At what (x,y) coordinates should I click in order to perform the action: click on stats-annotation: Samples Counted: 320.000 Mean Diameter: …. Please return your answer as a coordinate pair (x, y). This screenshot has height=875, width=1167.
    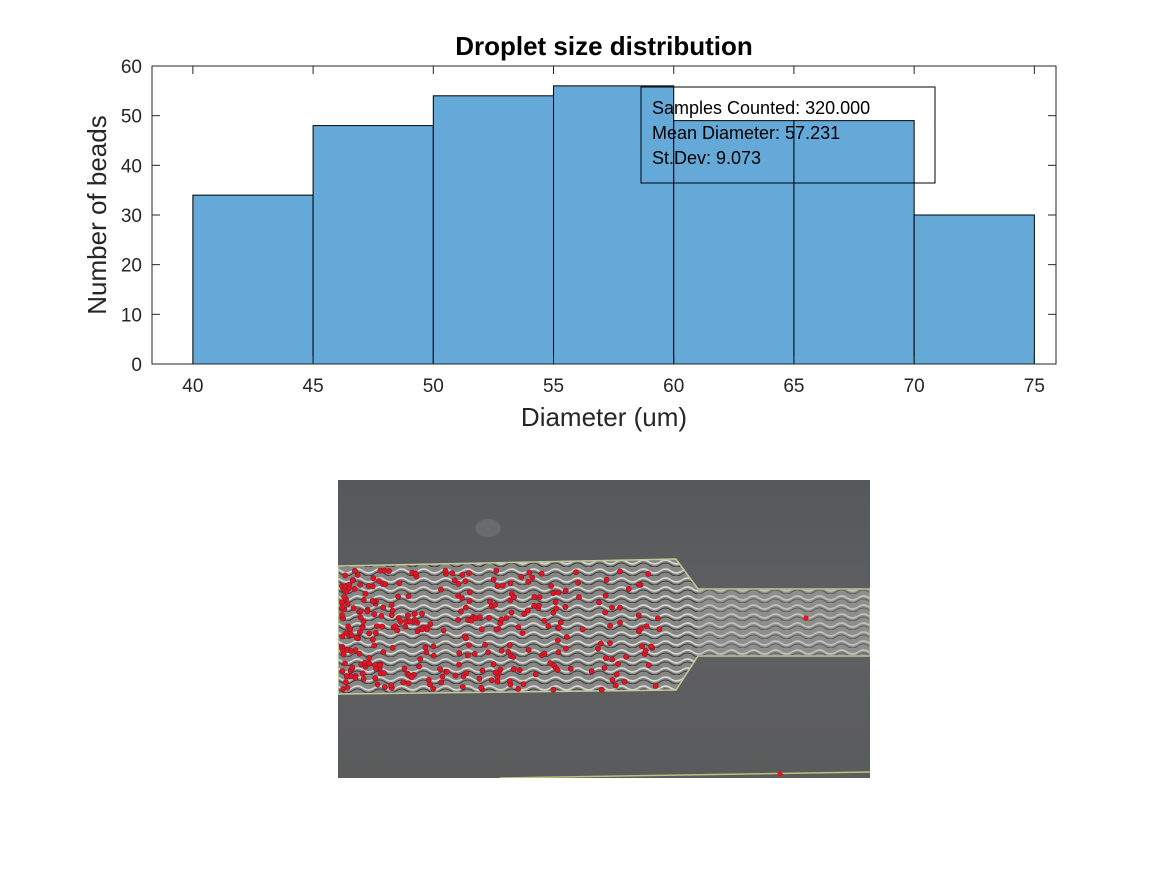
    Looking at the image, I should click on (788, 135).